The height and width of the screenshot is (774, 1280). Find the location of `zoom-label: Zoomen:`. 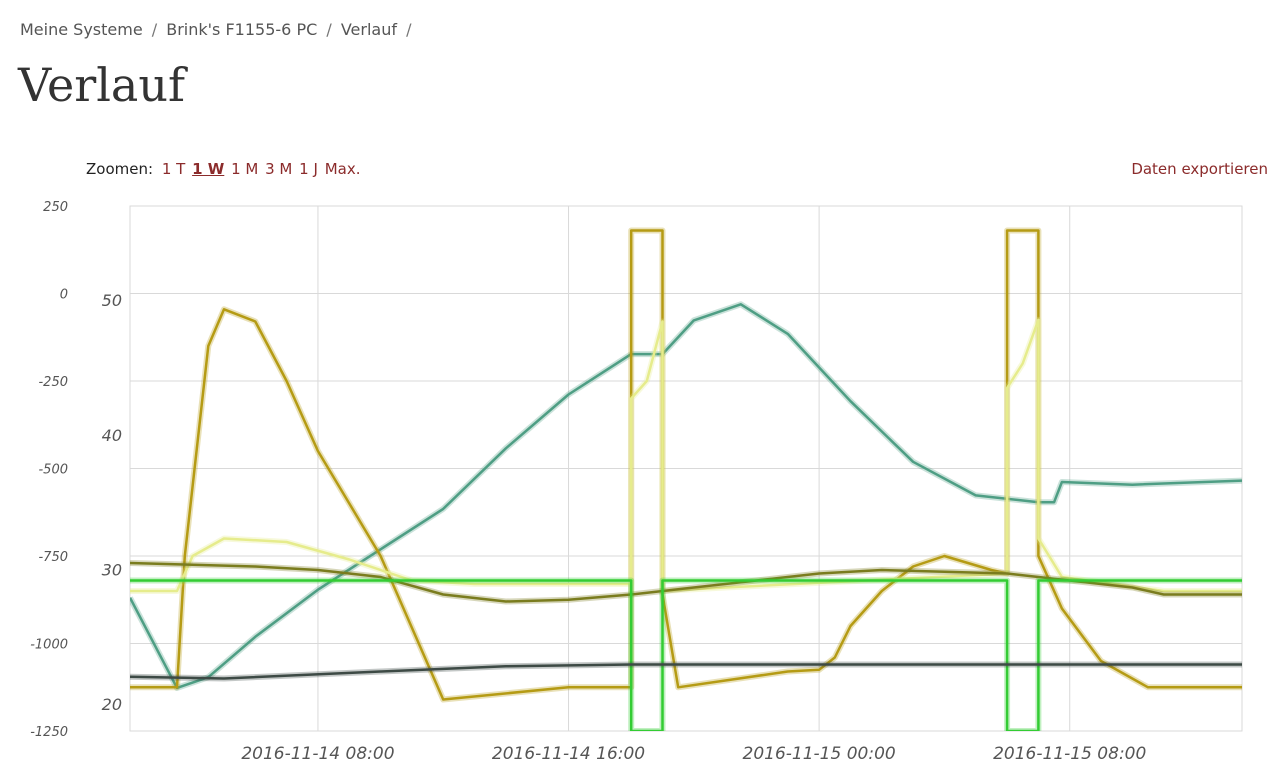

zoom-label: Zoomen: is located at coordinates (120, 169).